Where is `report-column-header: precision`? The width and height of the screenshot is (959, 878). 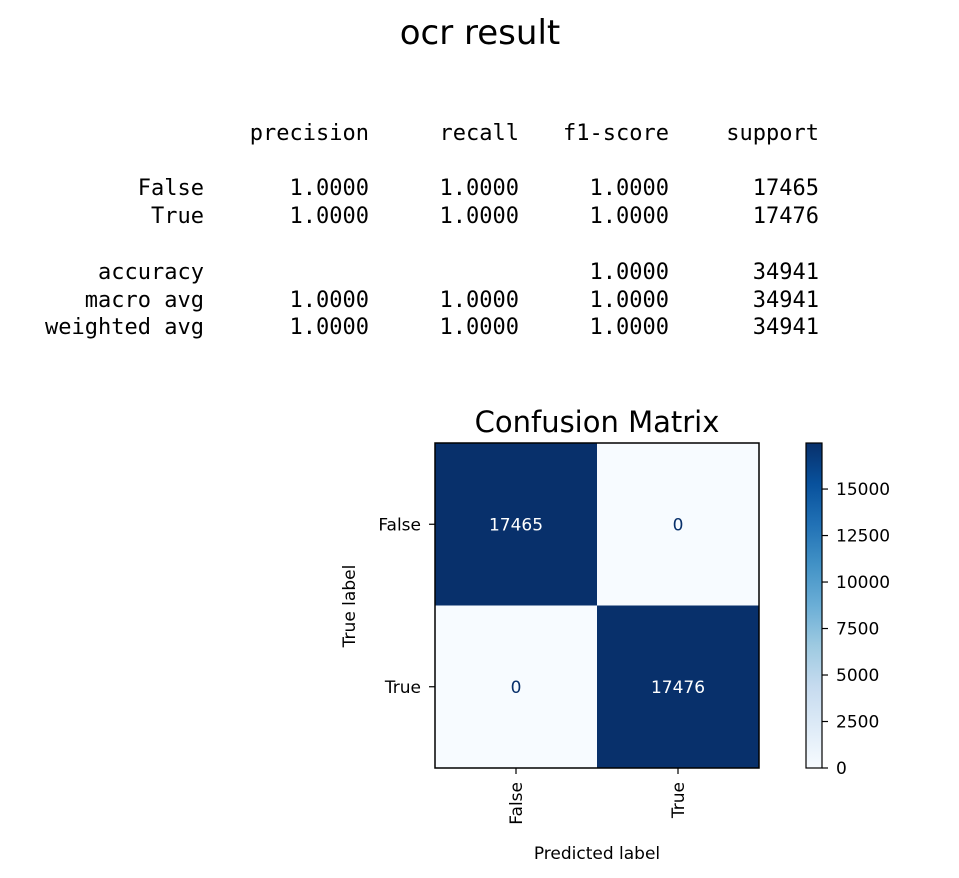
report-column-header: precision is located at coordinates (309, 133).